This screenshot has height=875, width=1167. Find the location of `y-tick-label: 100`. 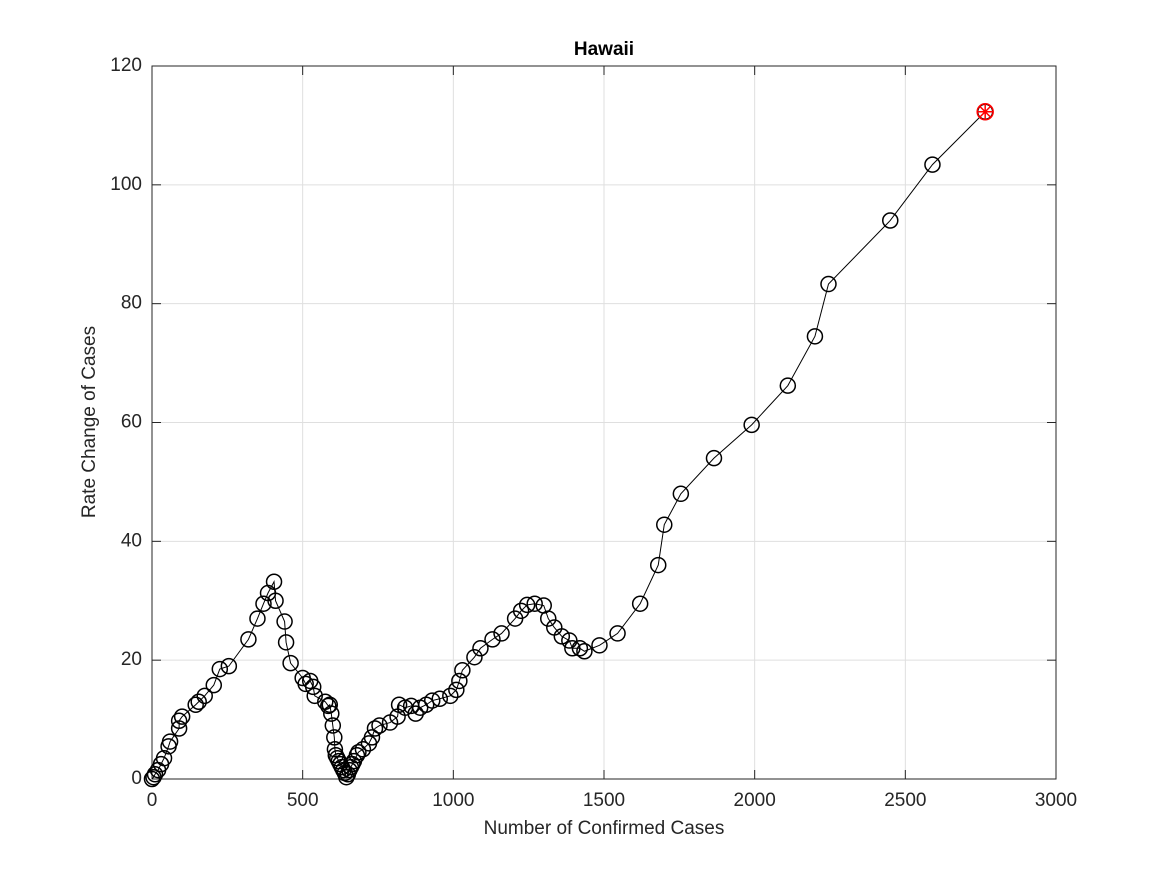

y-tick-label: 100 is located at coordinates (126, 184).